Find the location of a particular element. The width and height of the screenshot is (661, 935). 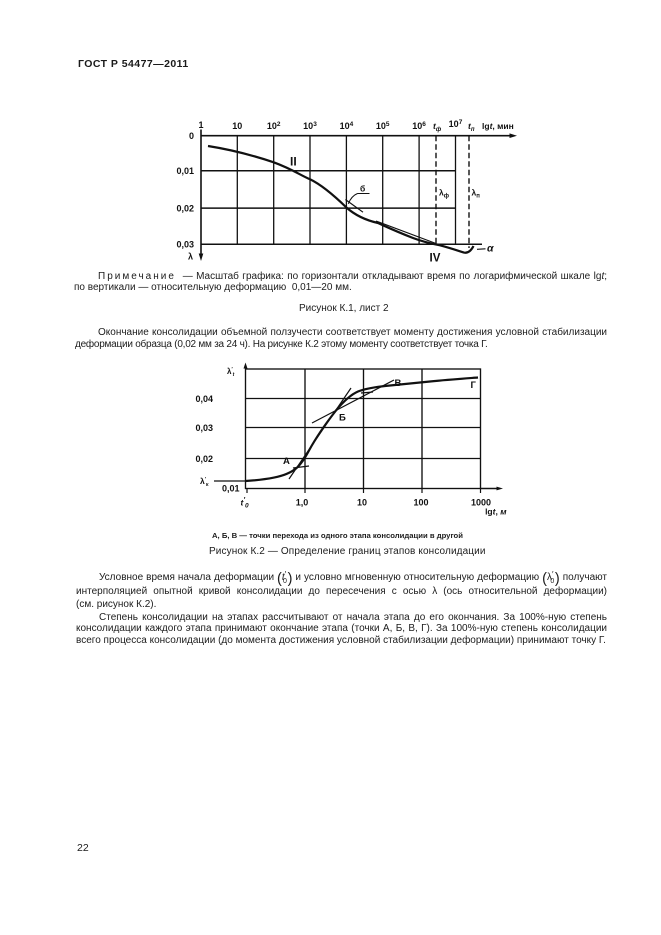

svg-text: 106 is located at coordinates (419, 126).